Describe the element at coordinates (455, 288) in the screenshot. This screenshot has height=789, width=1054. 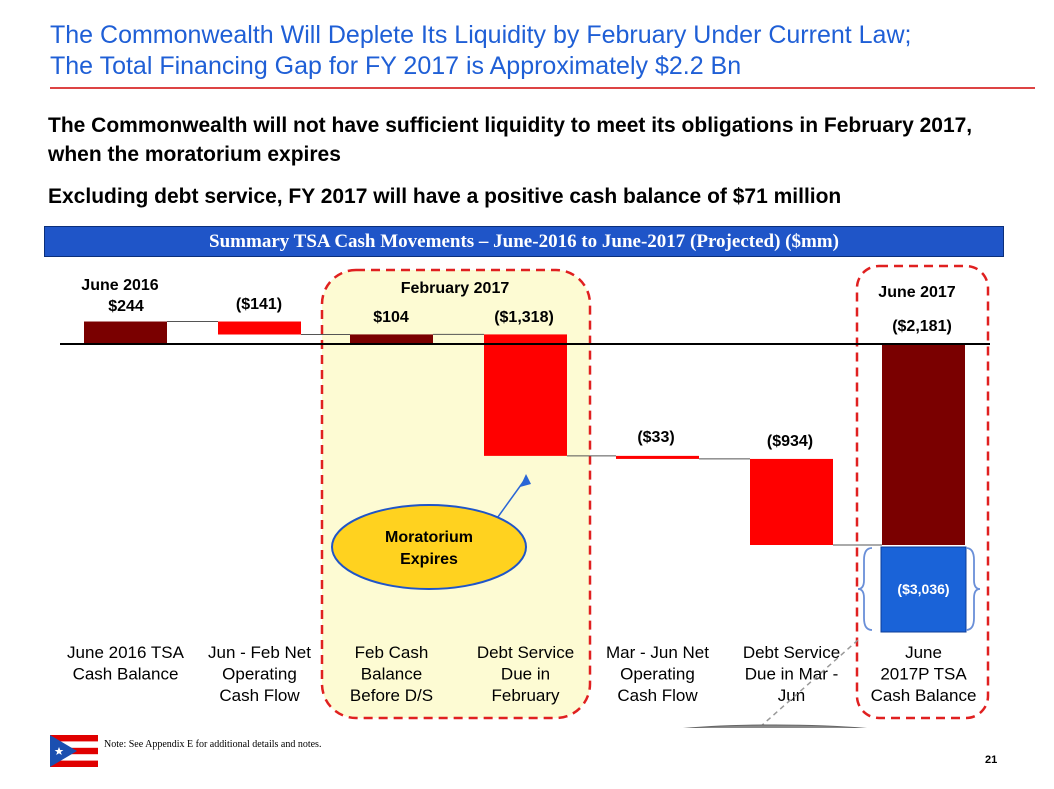
I see `group-label: February 2017` at that location.